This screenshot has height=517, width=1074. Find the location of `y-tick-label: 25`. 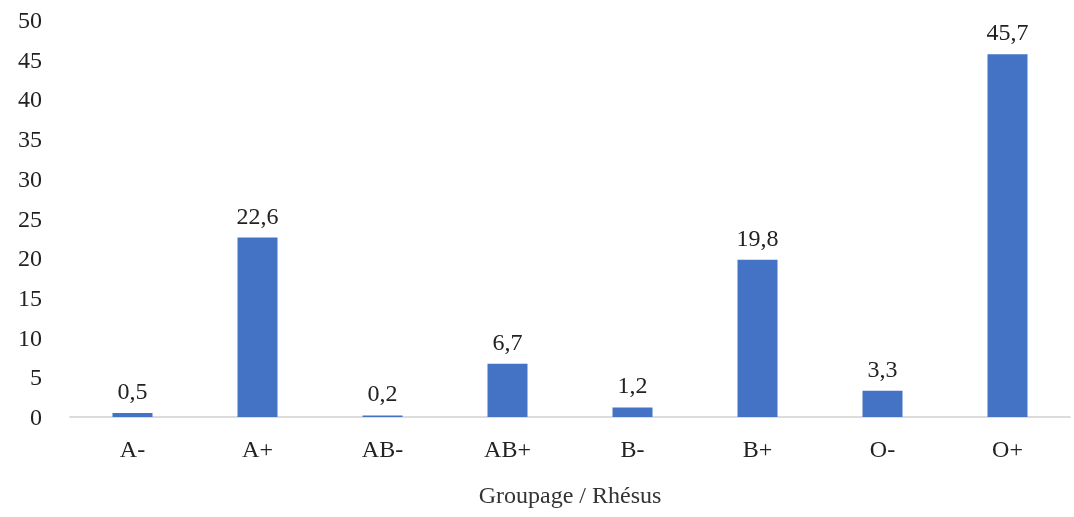

y-tick-label: 25 is located at coordinates (30, 218).